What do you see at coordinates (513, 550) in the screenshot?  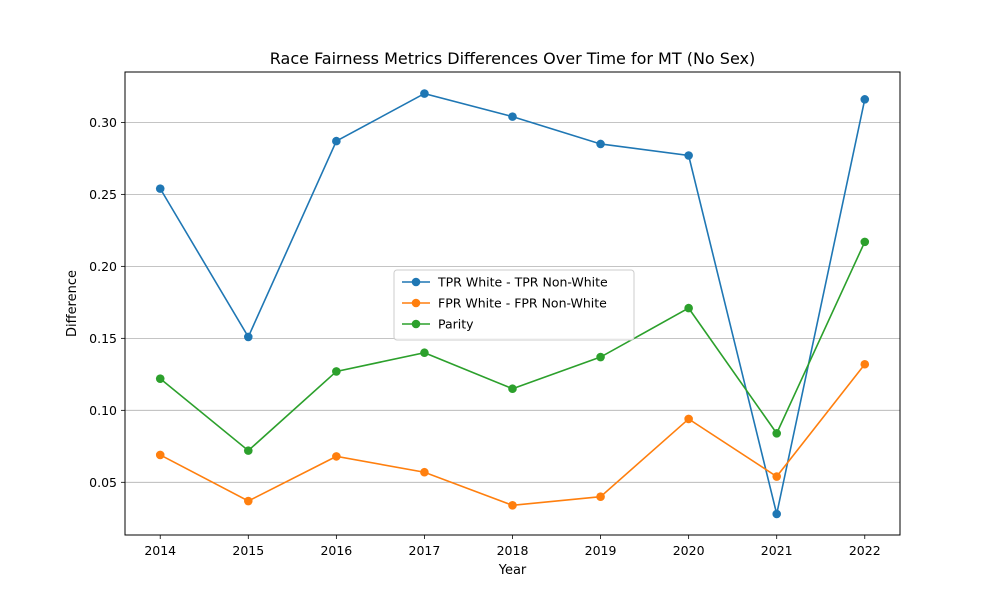 I see `x-tick-label: 2018` at bounding box center [513, 550].